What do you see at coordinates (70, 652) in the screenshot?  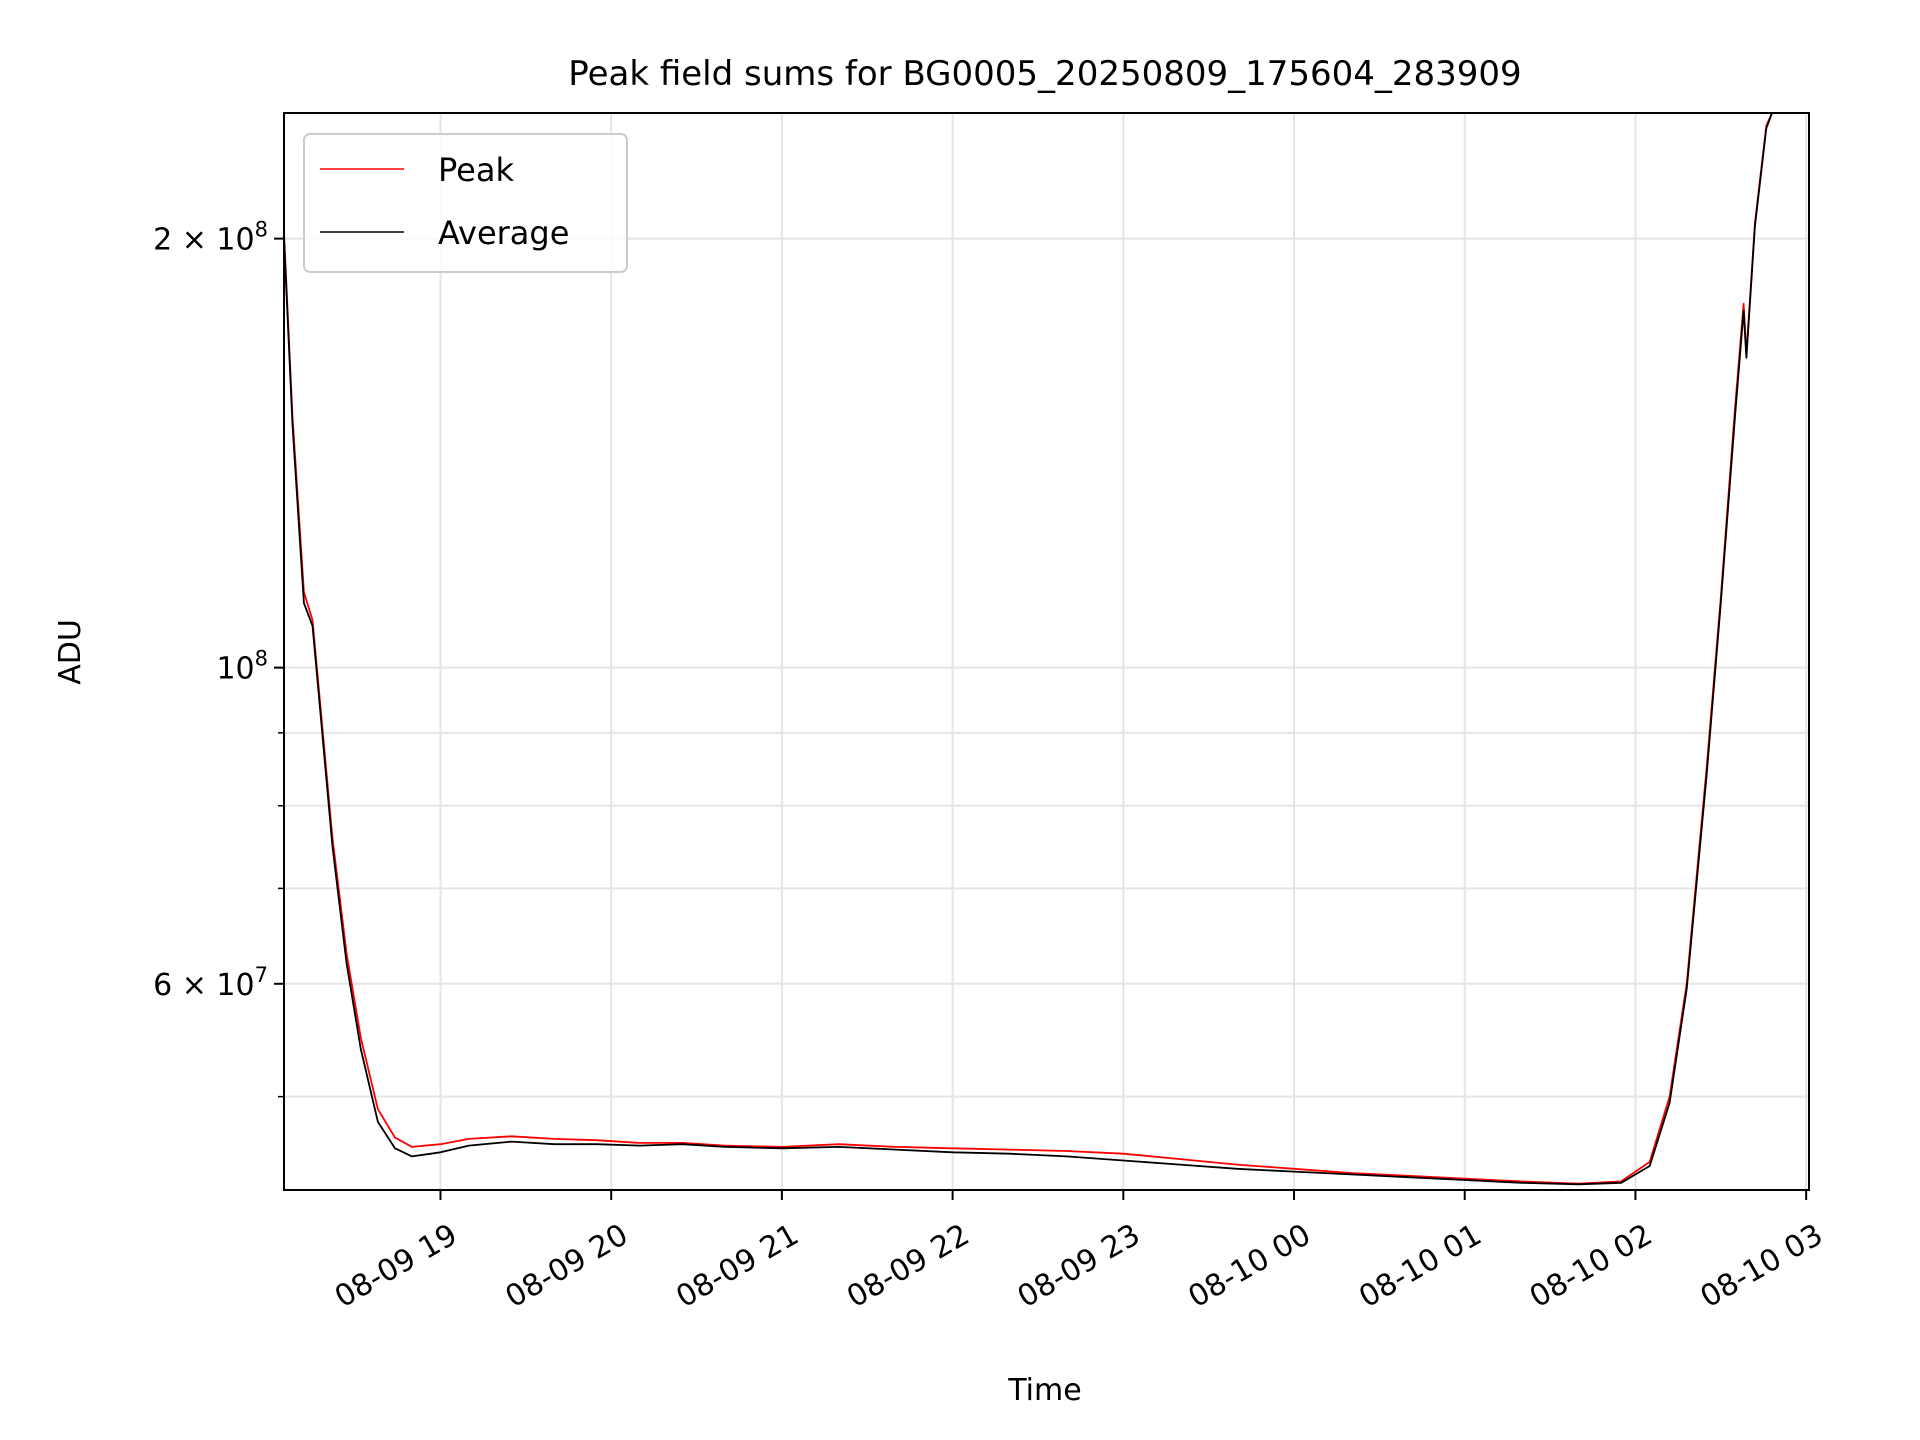 I see `y-axis-label: ADU` at bounding box center [70, 652].